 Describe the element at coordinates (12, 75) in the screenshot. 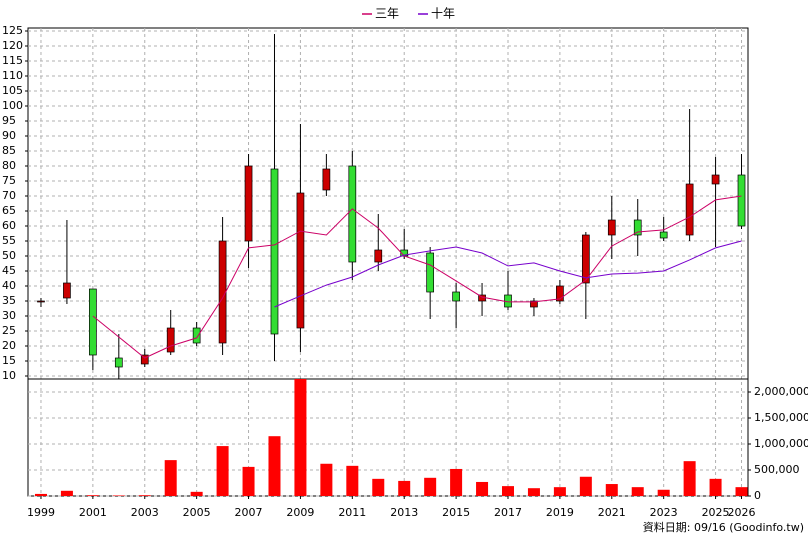

I see `y-tick-label: 110` at that location.